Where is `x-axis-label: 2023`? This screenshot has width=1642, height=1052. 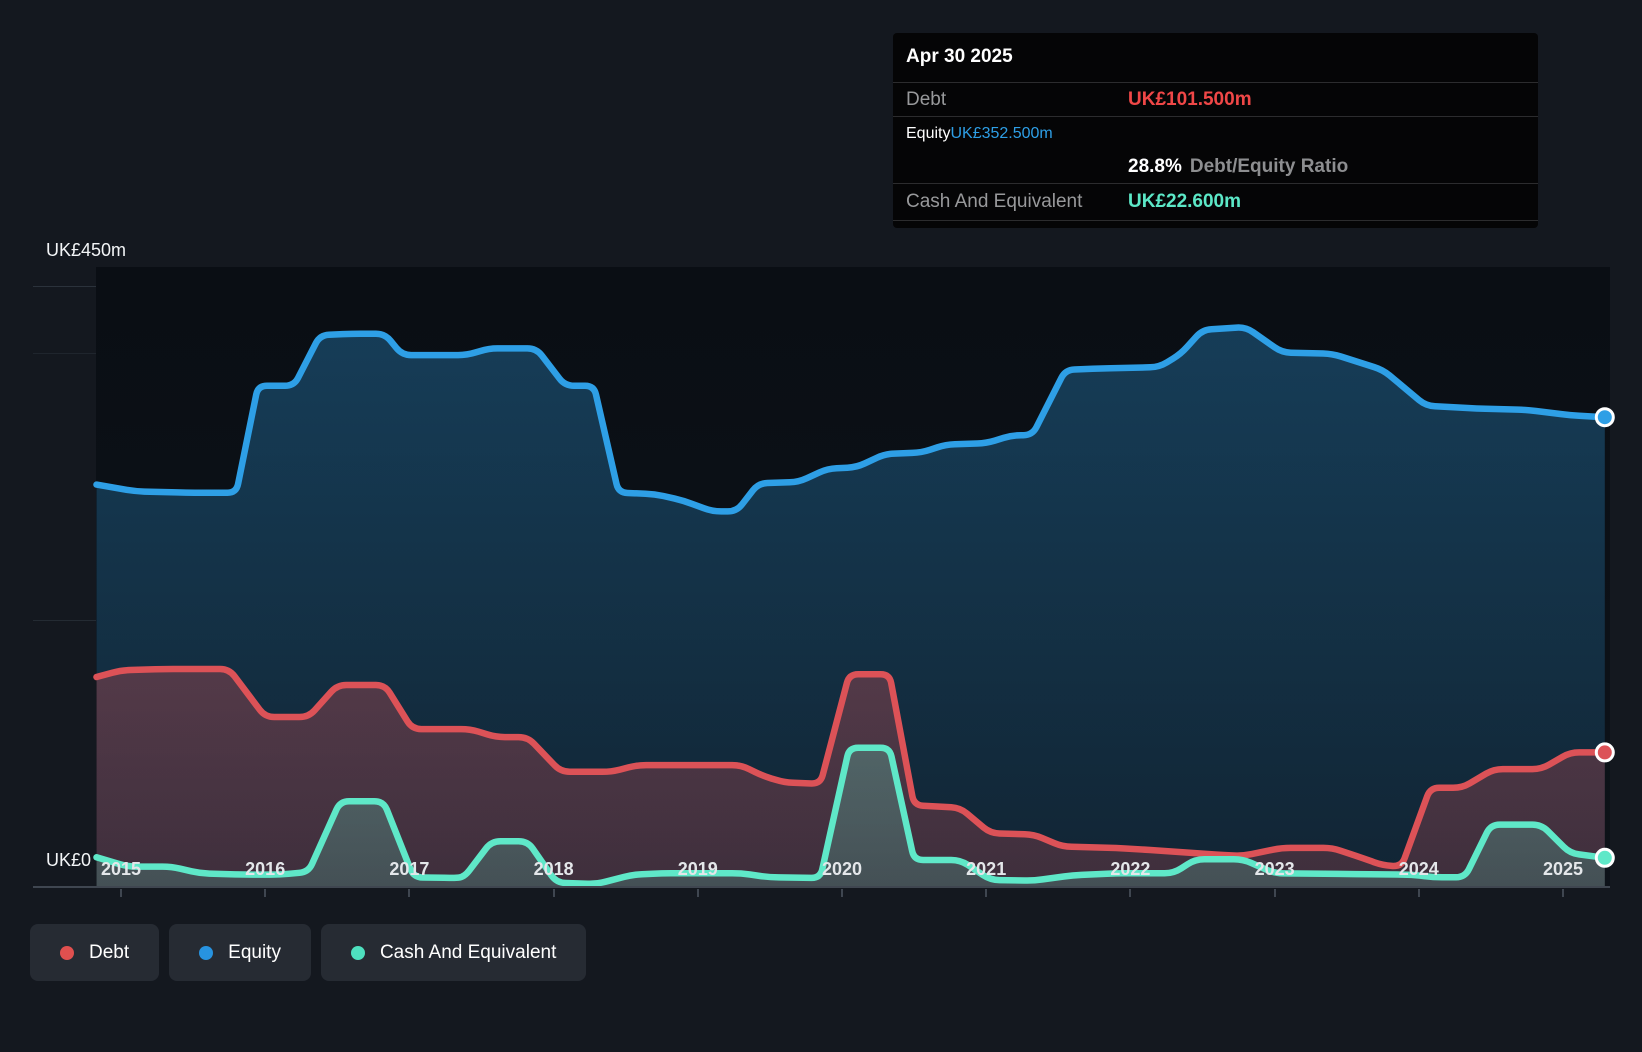
x-axis-label: 2023 is located at coordinates (1274, 869).